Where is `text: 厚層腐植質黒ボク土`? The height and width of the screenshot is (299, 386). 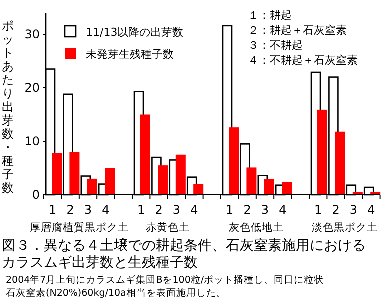 text: 厚層腐植質黒ボク土 is located at coordinates (79, 227).